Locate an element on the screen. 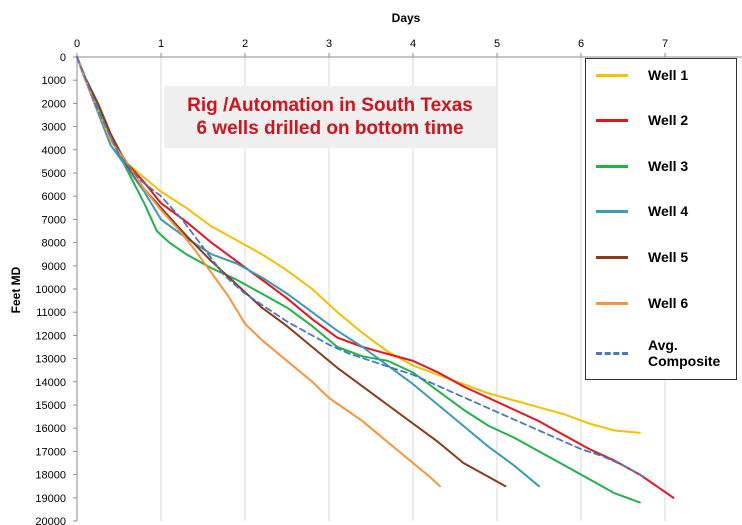 Image resolution: width=742 pixels, height=525 pixels. x-tick-label: 7 is located at coordinates (665, 44).